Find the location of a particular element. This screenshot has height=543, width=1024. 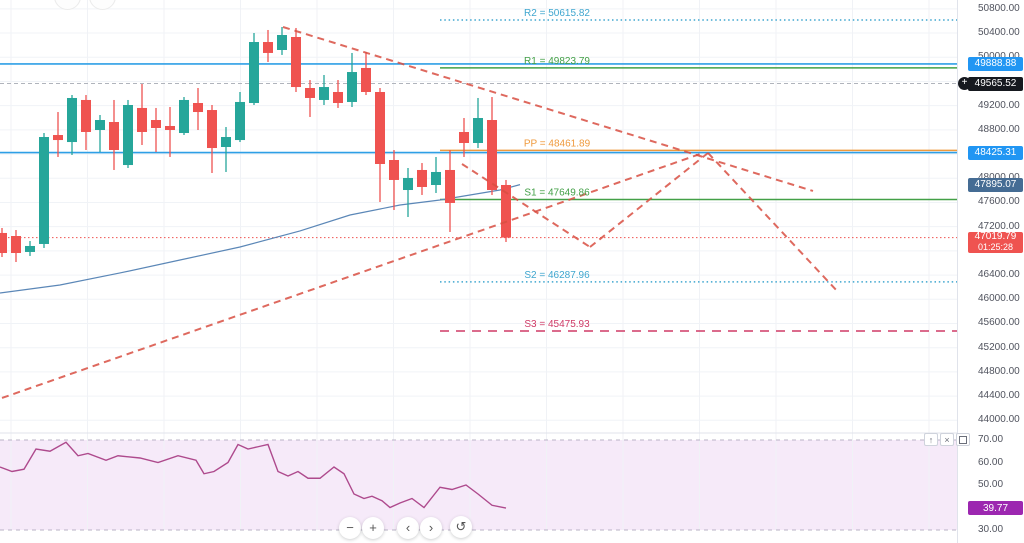

close-icon: × is located at coordinates (947, 440).